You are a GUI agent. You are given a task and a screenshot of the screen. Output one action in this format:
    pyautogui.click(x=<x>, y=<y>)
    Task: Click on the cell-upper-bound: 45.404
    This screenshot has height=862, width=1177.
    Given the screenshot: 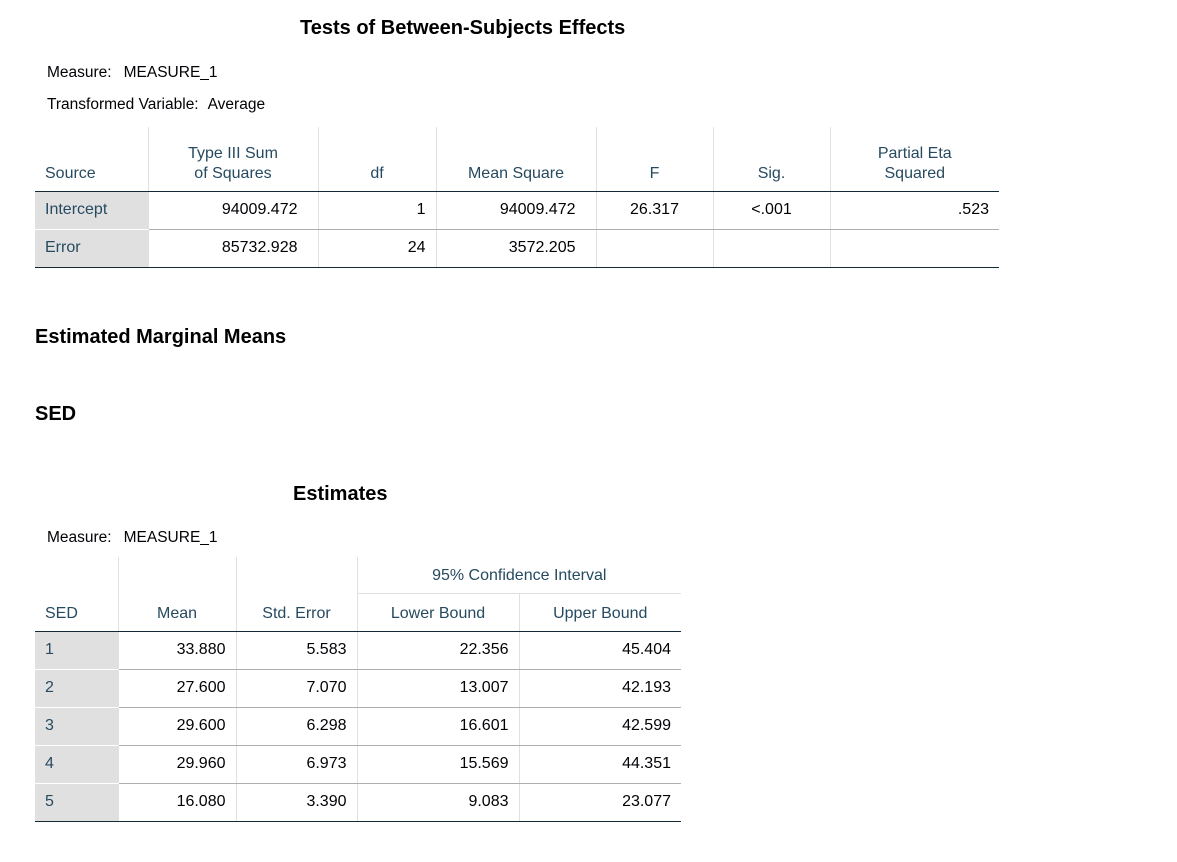 What is the action you would take?
    pyautogui.click(x=599, y=650)
    